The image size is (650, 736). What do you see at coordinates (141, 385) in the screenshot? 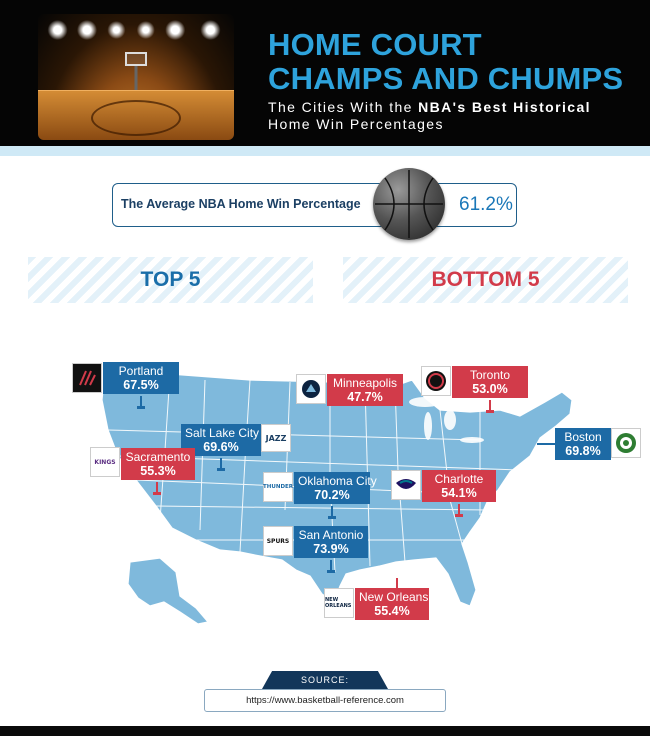
I see `portland-pct: 67.5%` at bounding box center [141, 385].